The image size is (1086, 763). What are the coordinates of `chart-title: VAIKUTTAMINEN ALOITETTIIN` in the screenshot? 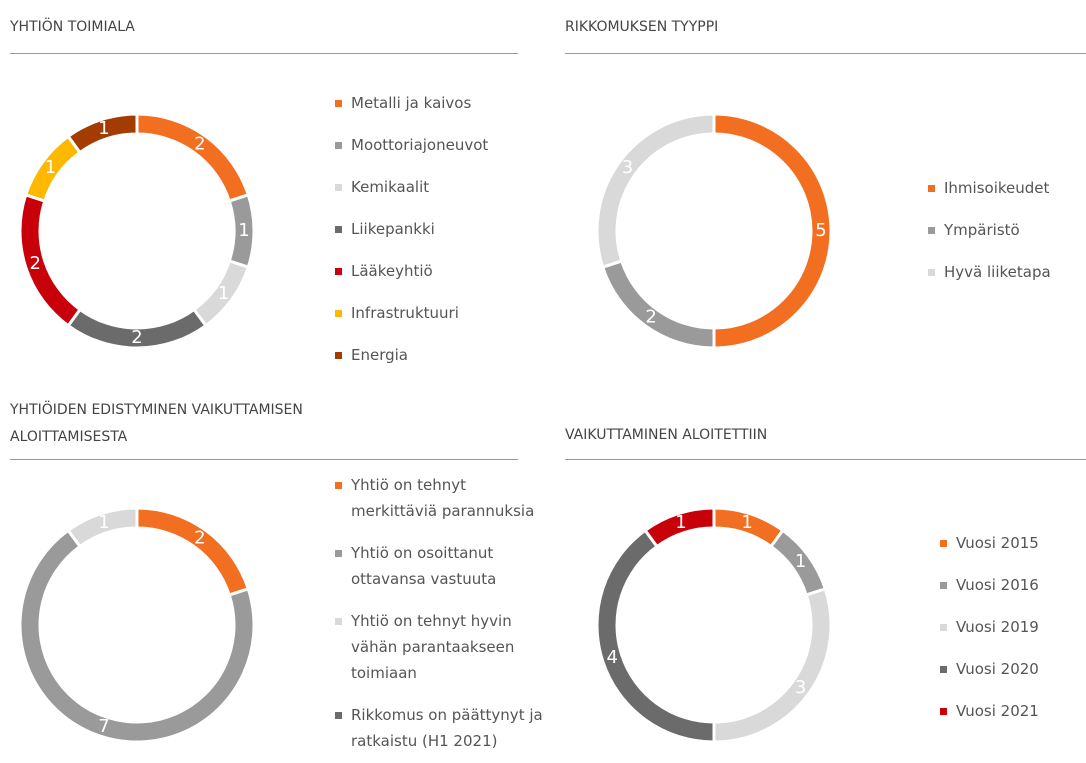 It's located at (666, 435).